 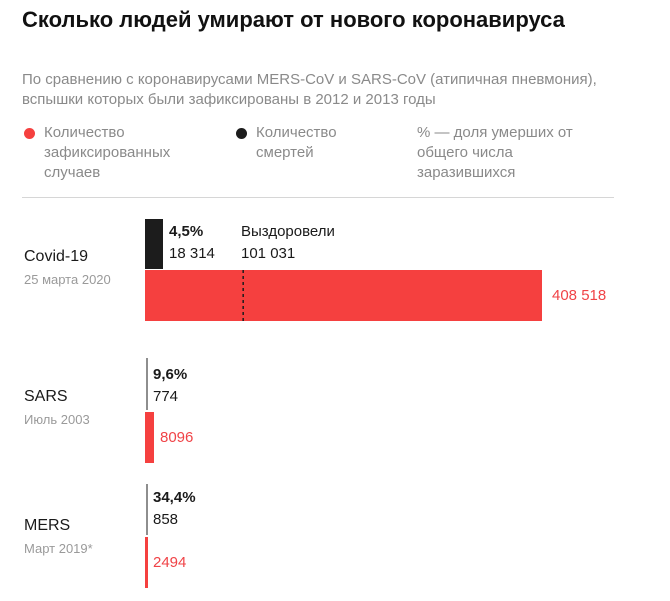 I want to click on case-label-covid: 408 518, so click(x=579, y=295).